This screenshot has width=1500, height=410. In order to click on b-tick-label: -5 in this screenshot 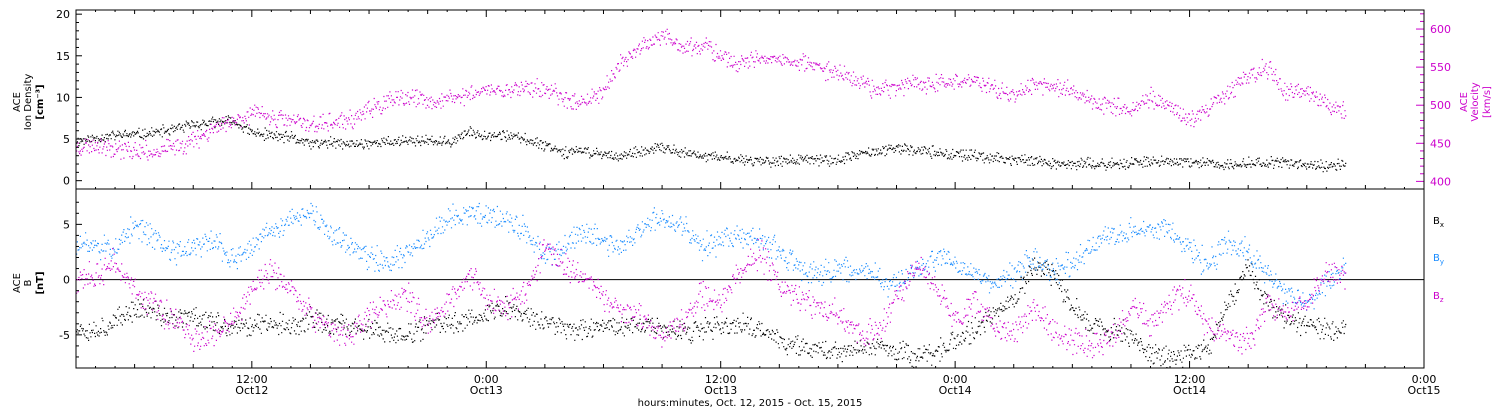, I will do `click(64, 335)`.